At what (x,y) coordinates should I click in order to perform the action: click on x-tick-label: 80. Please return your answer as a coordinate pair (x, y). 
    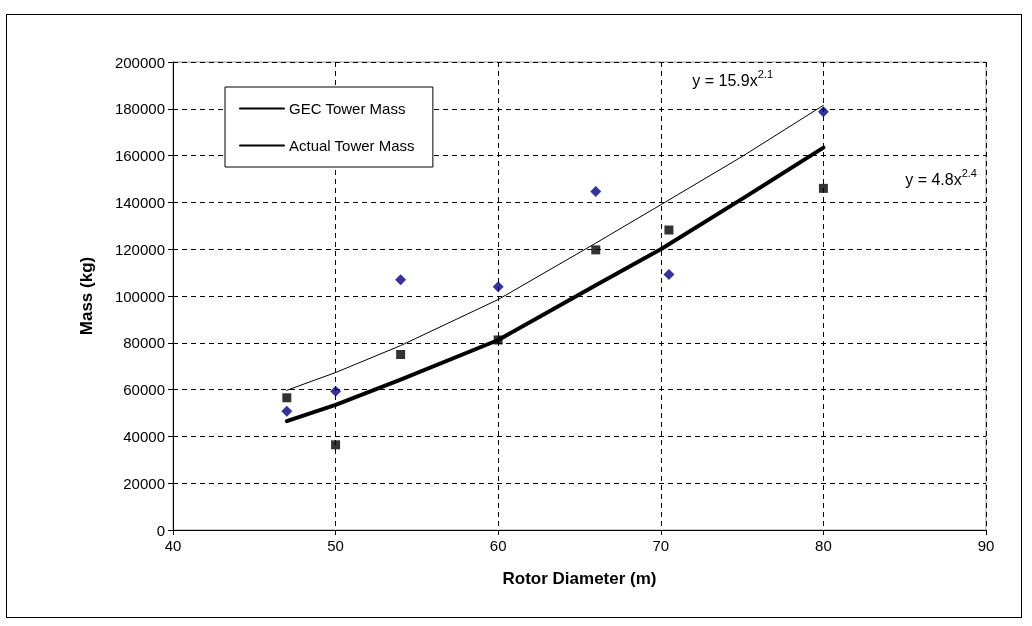
    Looking at the image, I should click on (823, 545).